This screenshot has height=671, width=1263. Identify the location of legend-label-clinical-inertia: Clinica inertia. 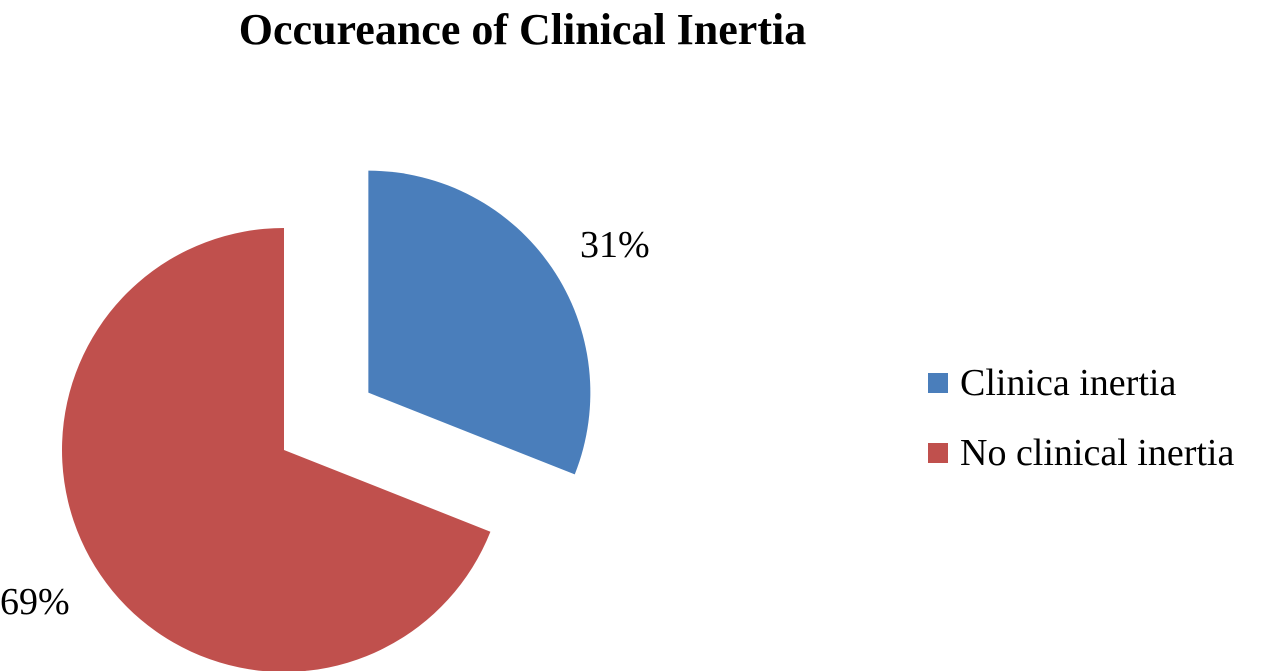
(1068, 383).